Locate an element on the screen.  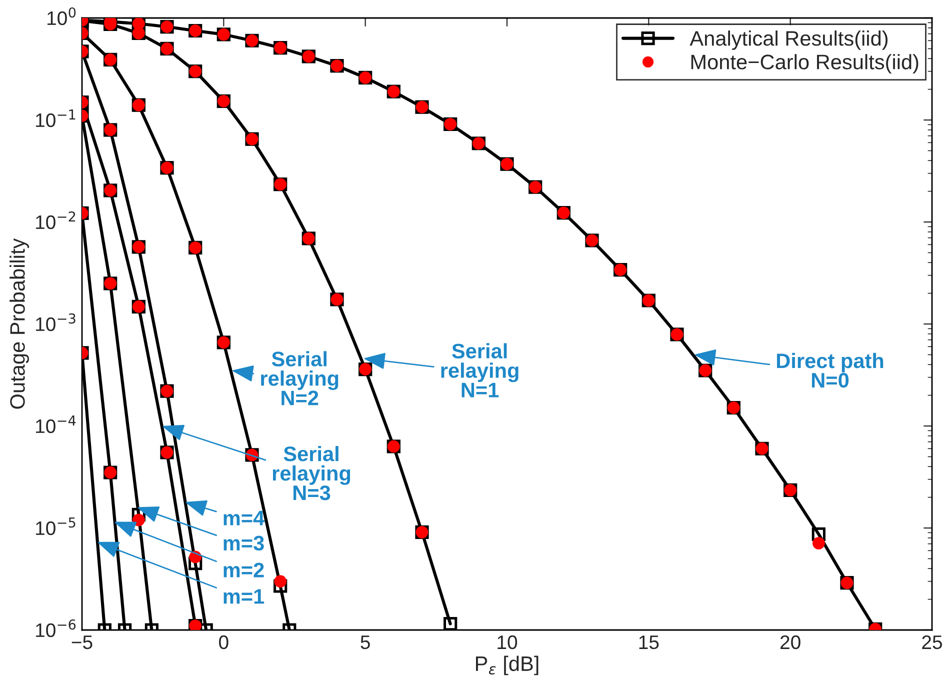
legend-label: Analytical Results(iid) is located at coordinates (789, 40).